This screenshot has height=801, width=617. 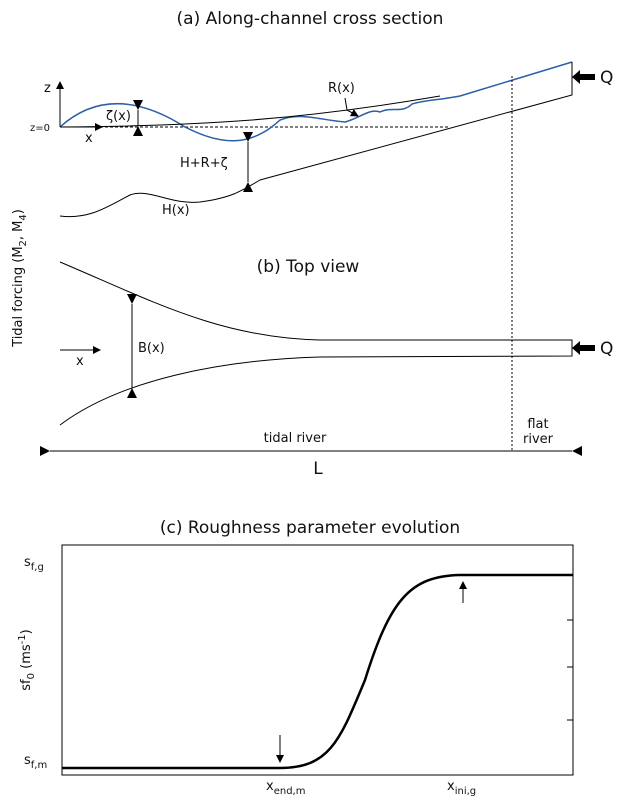 What do you see at coordinates (35, 762) in the screenshot?
I see `tick-label: sf,m` at bounding box center [35, 762].